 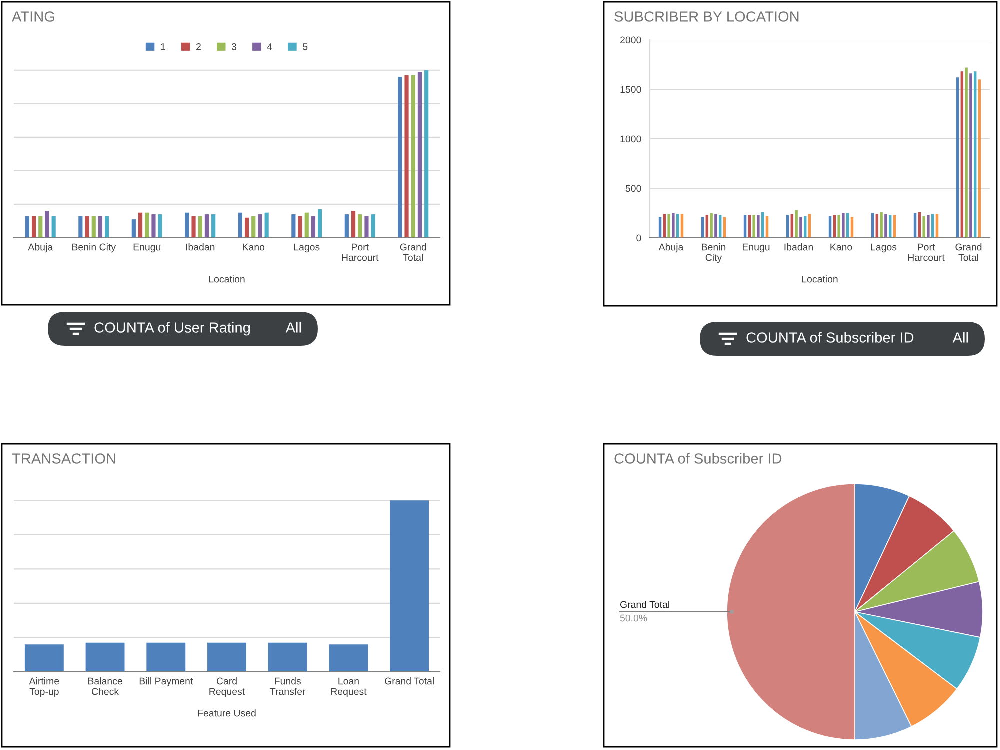 I want to click on x-tick-label: Port Harcourt, so click(x=360, y=253).